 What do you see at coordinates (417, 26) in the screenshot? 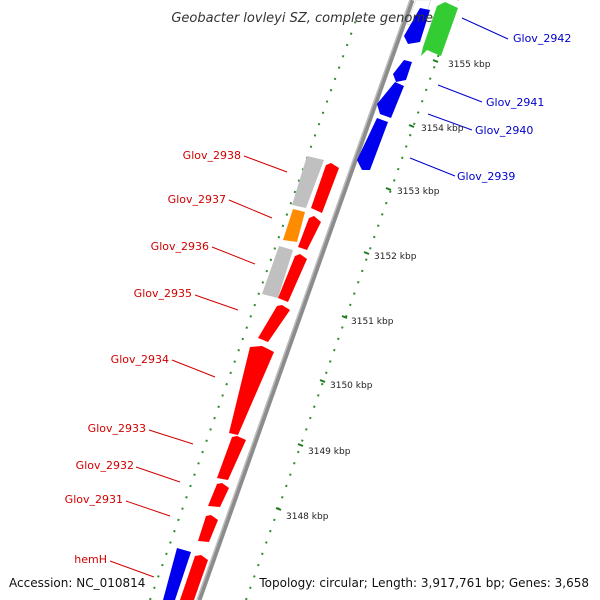
I see `gene-arrow-blue-top` at bounding box center [417, 26].